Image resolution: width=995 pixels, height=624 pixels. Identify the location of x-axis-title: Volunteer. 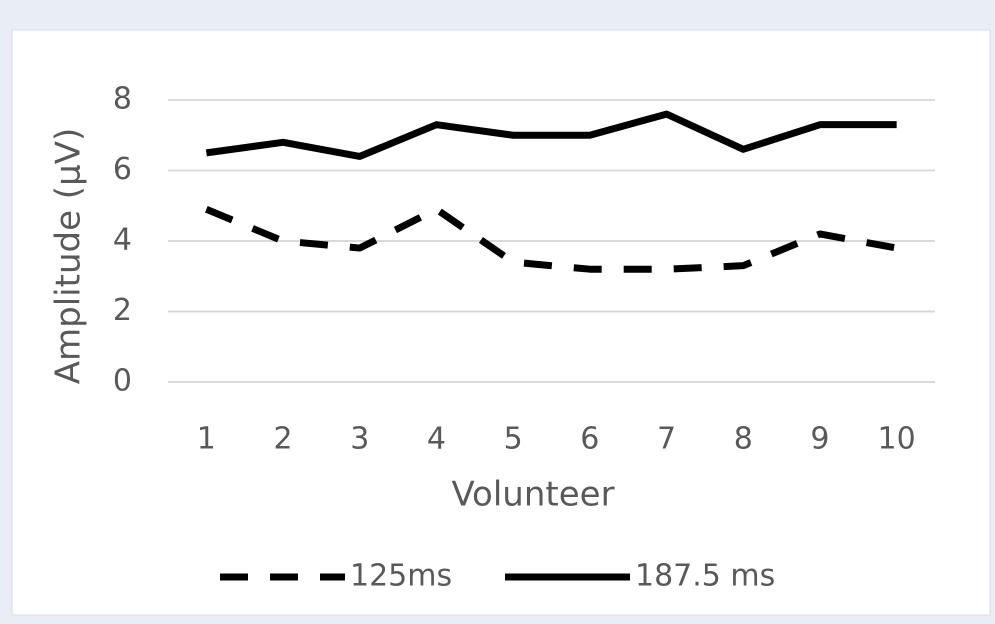
(532, 495).